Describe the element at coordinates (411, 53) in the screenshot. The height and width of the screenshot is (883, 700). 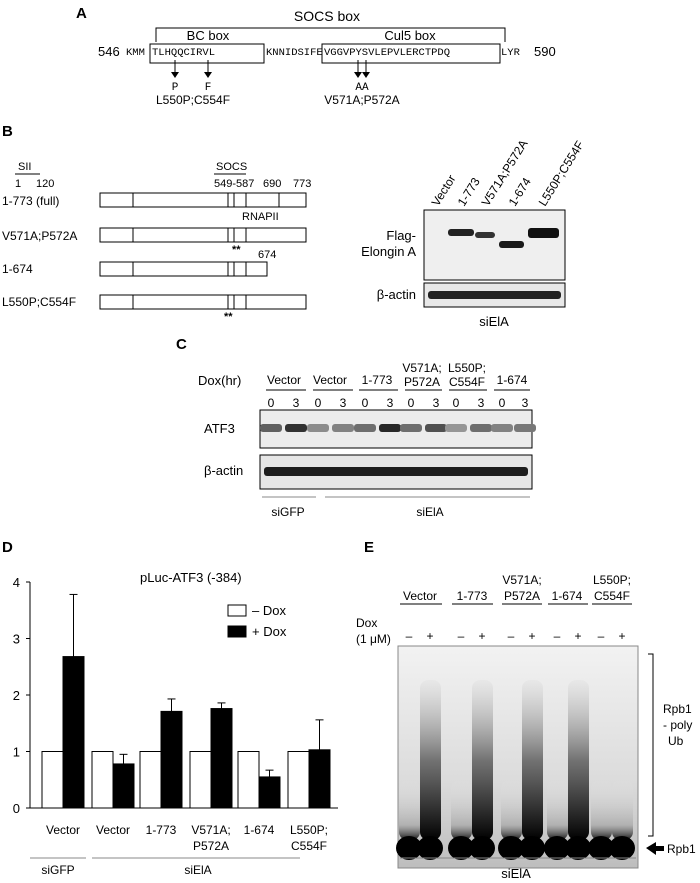
I see `cul5-box` at that location.